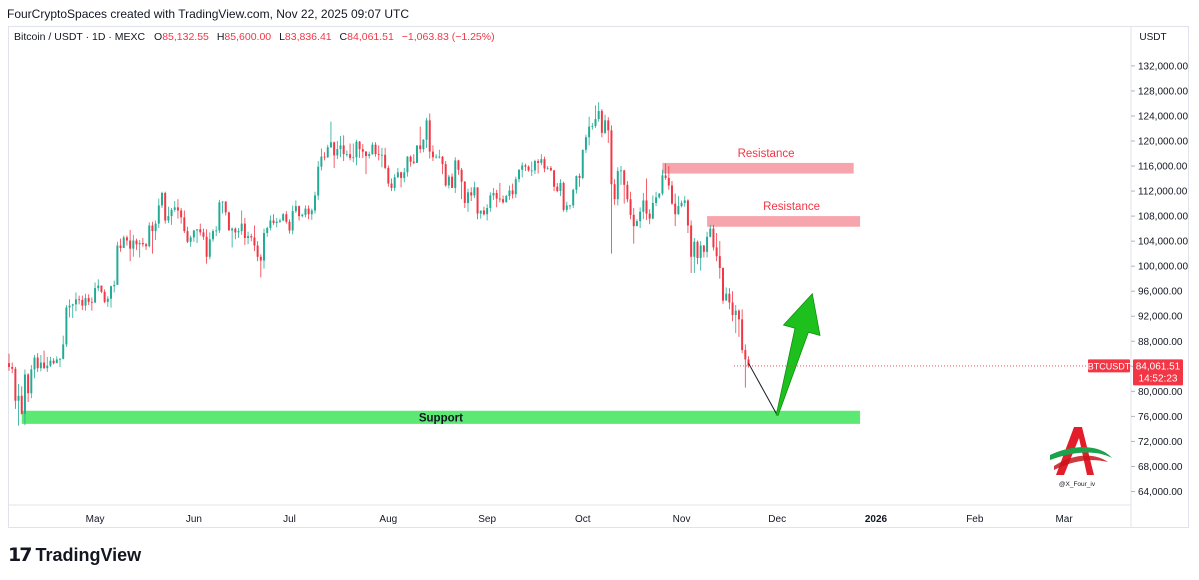  I want to click on resistance-label: Resistance, so click(766, 154).